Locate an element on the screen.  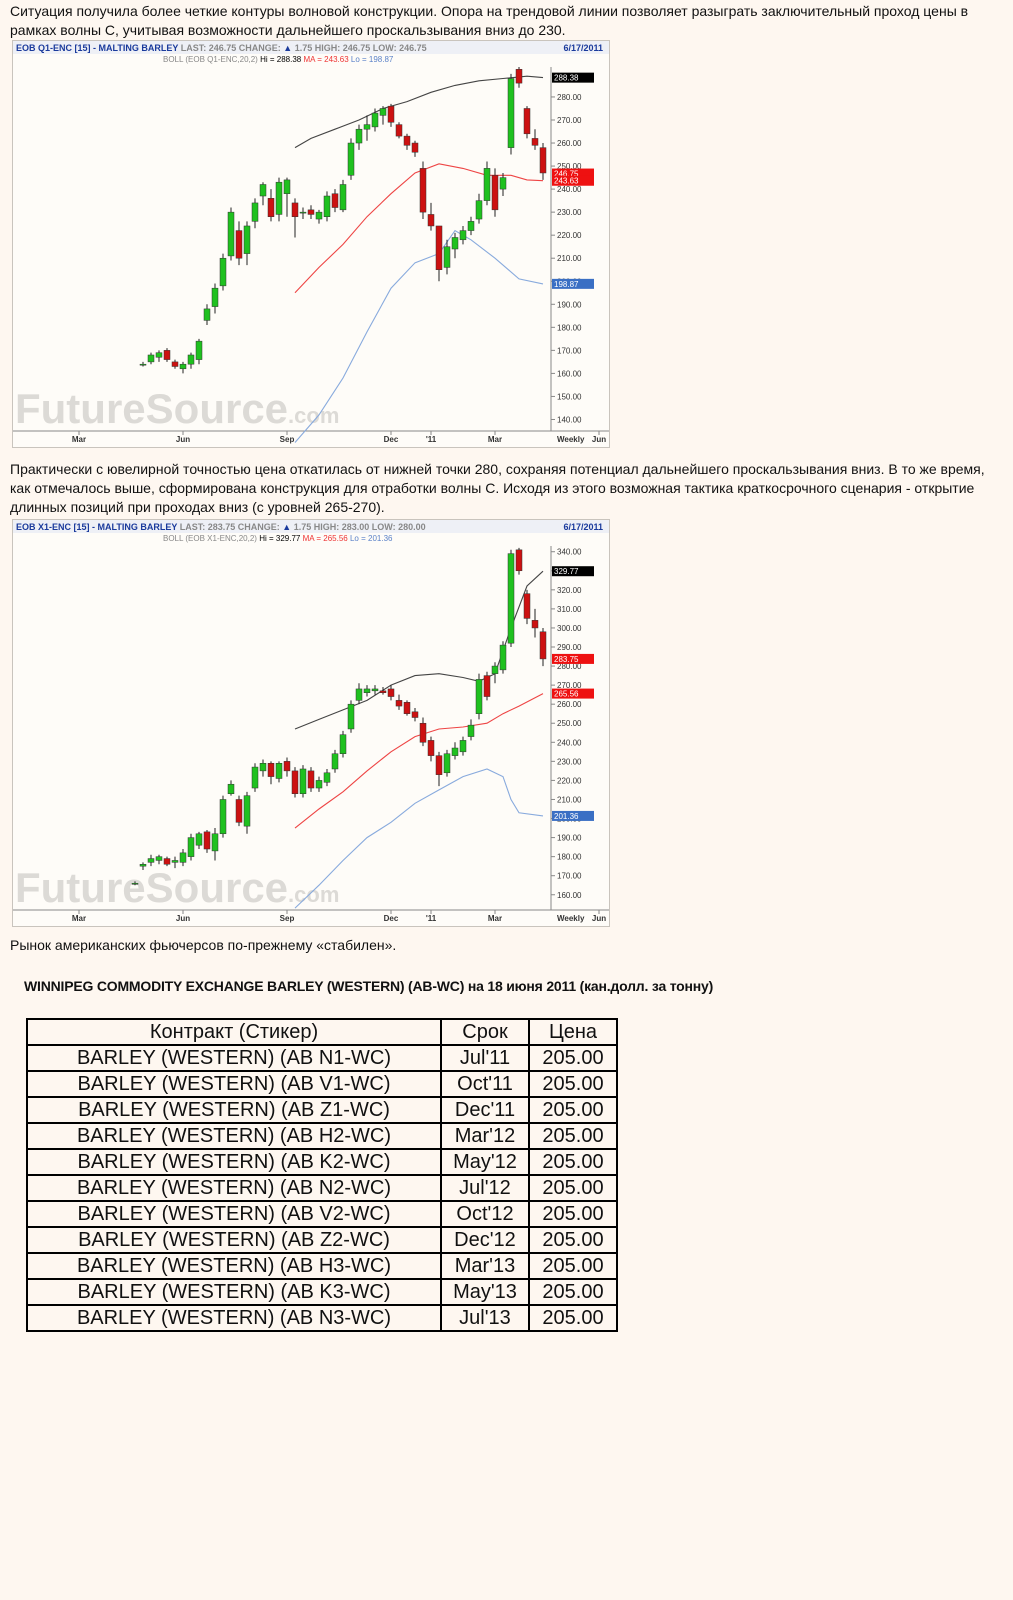
term-cell: Oct'12 is located at coordinates (485, 1214).